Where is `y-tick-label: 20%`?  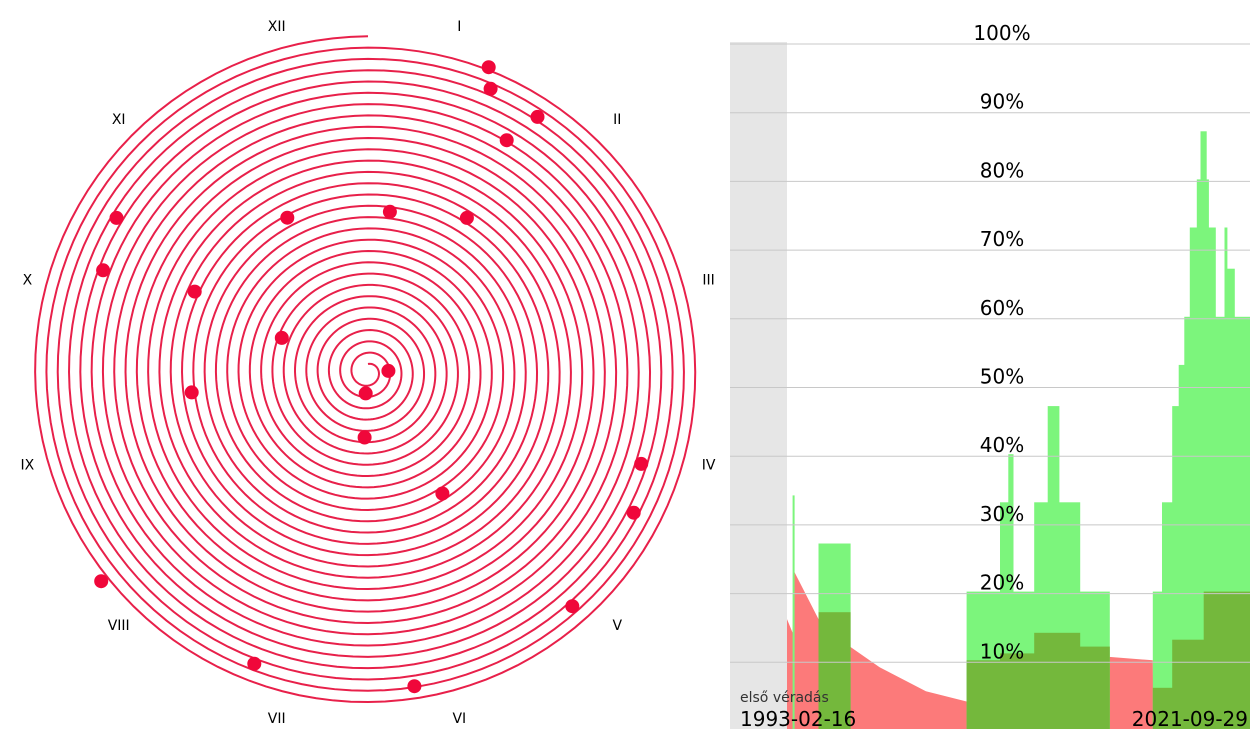
y-tick-label: 20% is located at coordinates (1002, 583).